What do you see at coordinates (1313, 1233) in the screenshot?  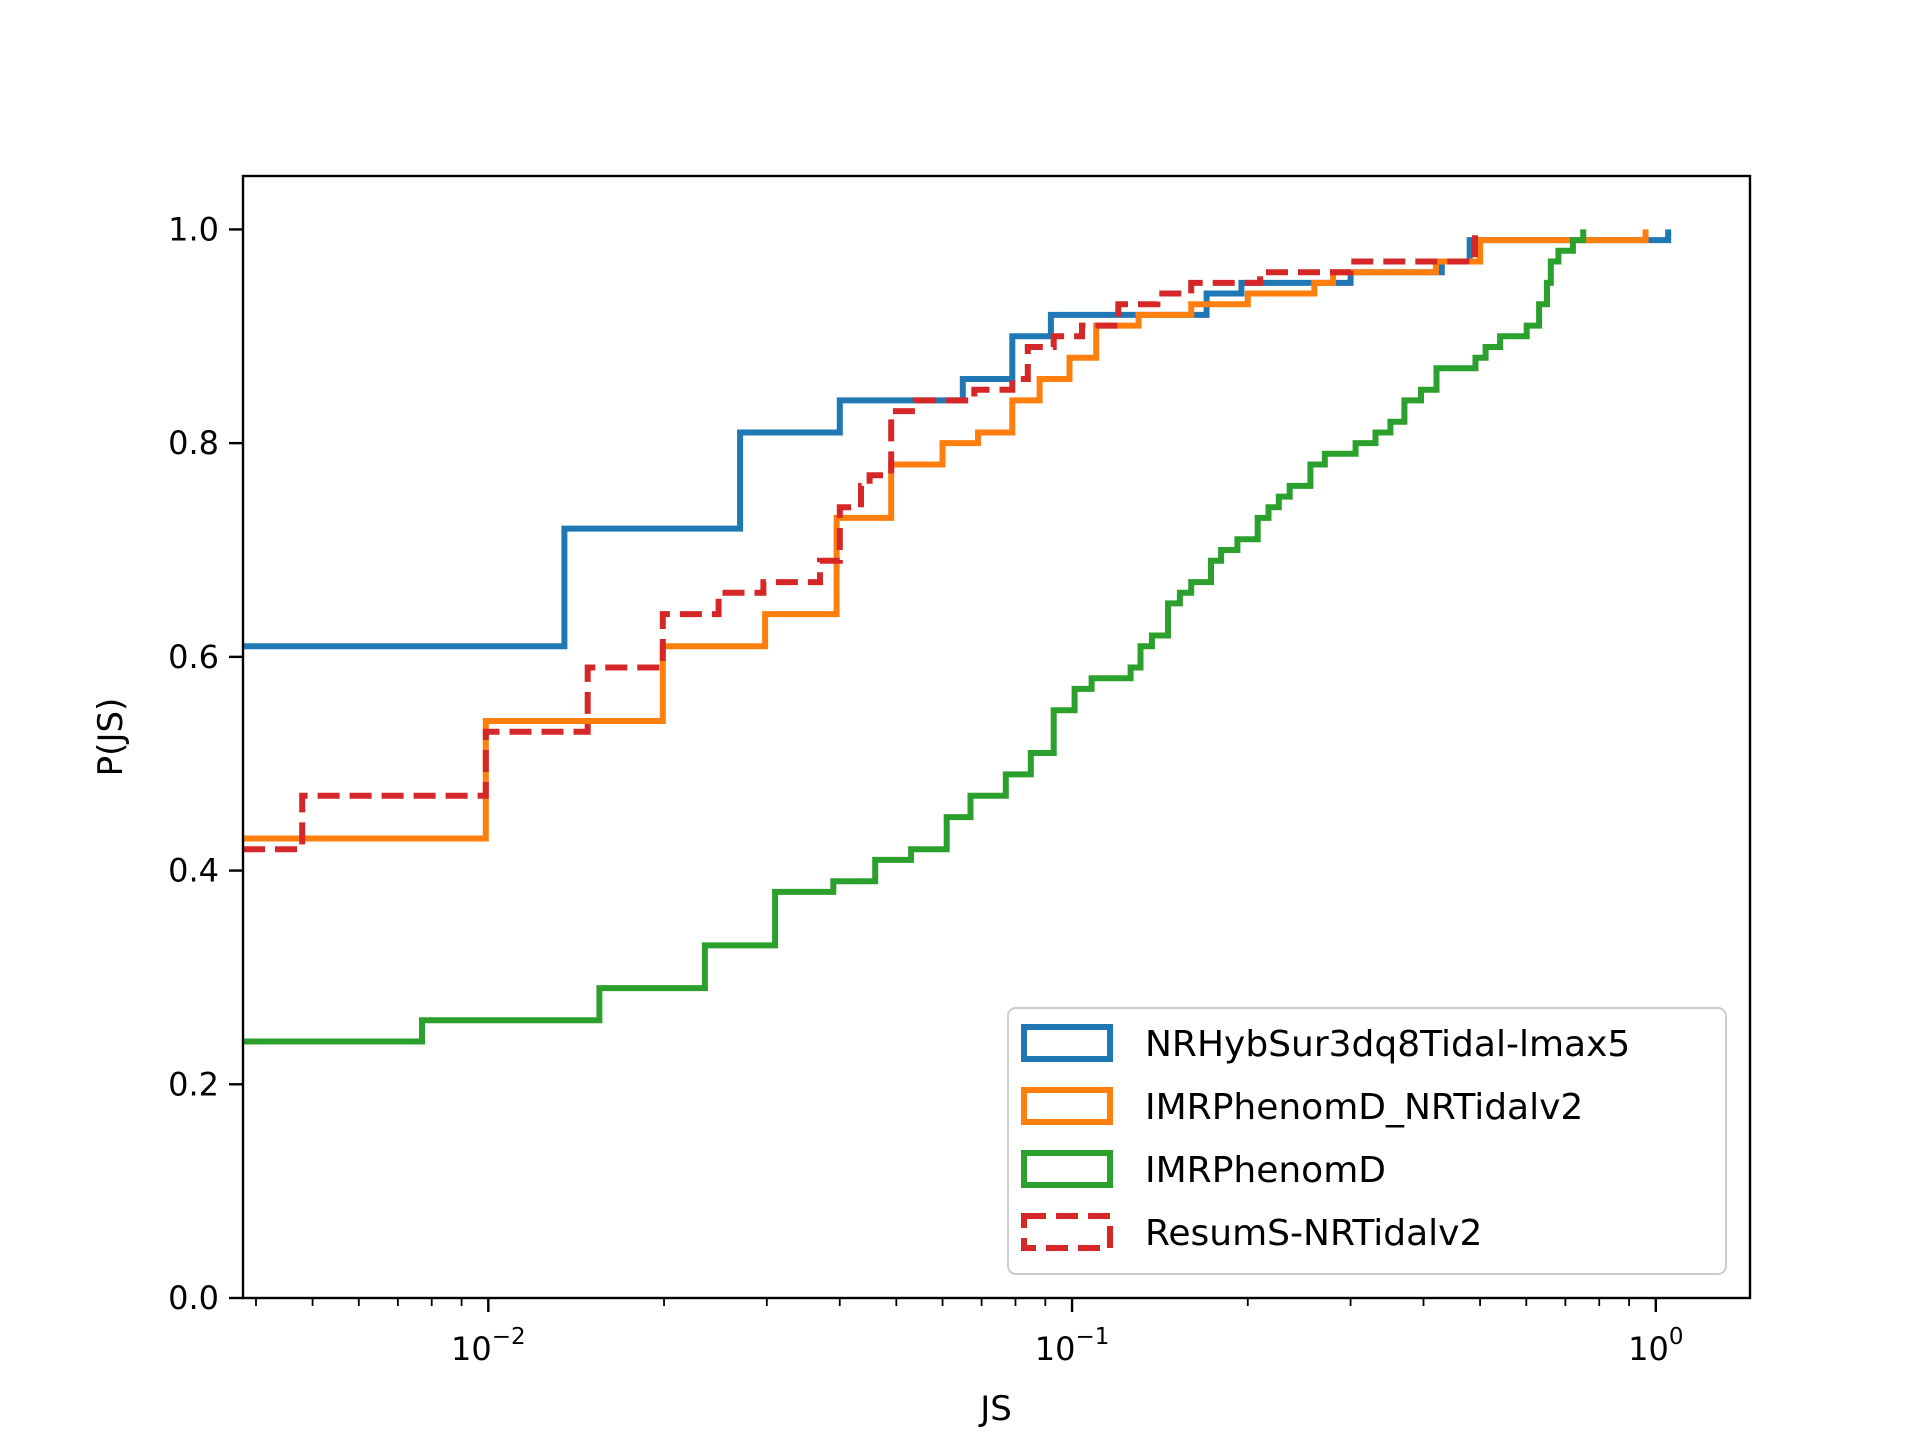 I see `legend-label: ResumS-NRTidalv2` at bounding box center [1313, 1233].